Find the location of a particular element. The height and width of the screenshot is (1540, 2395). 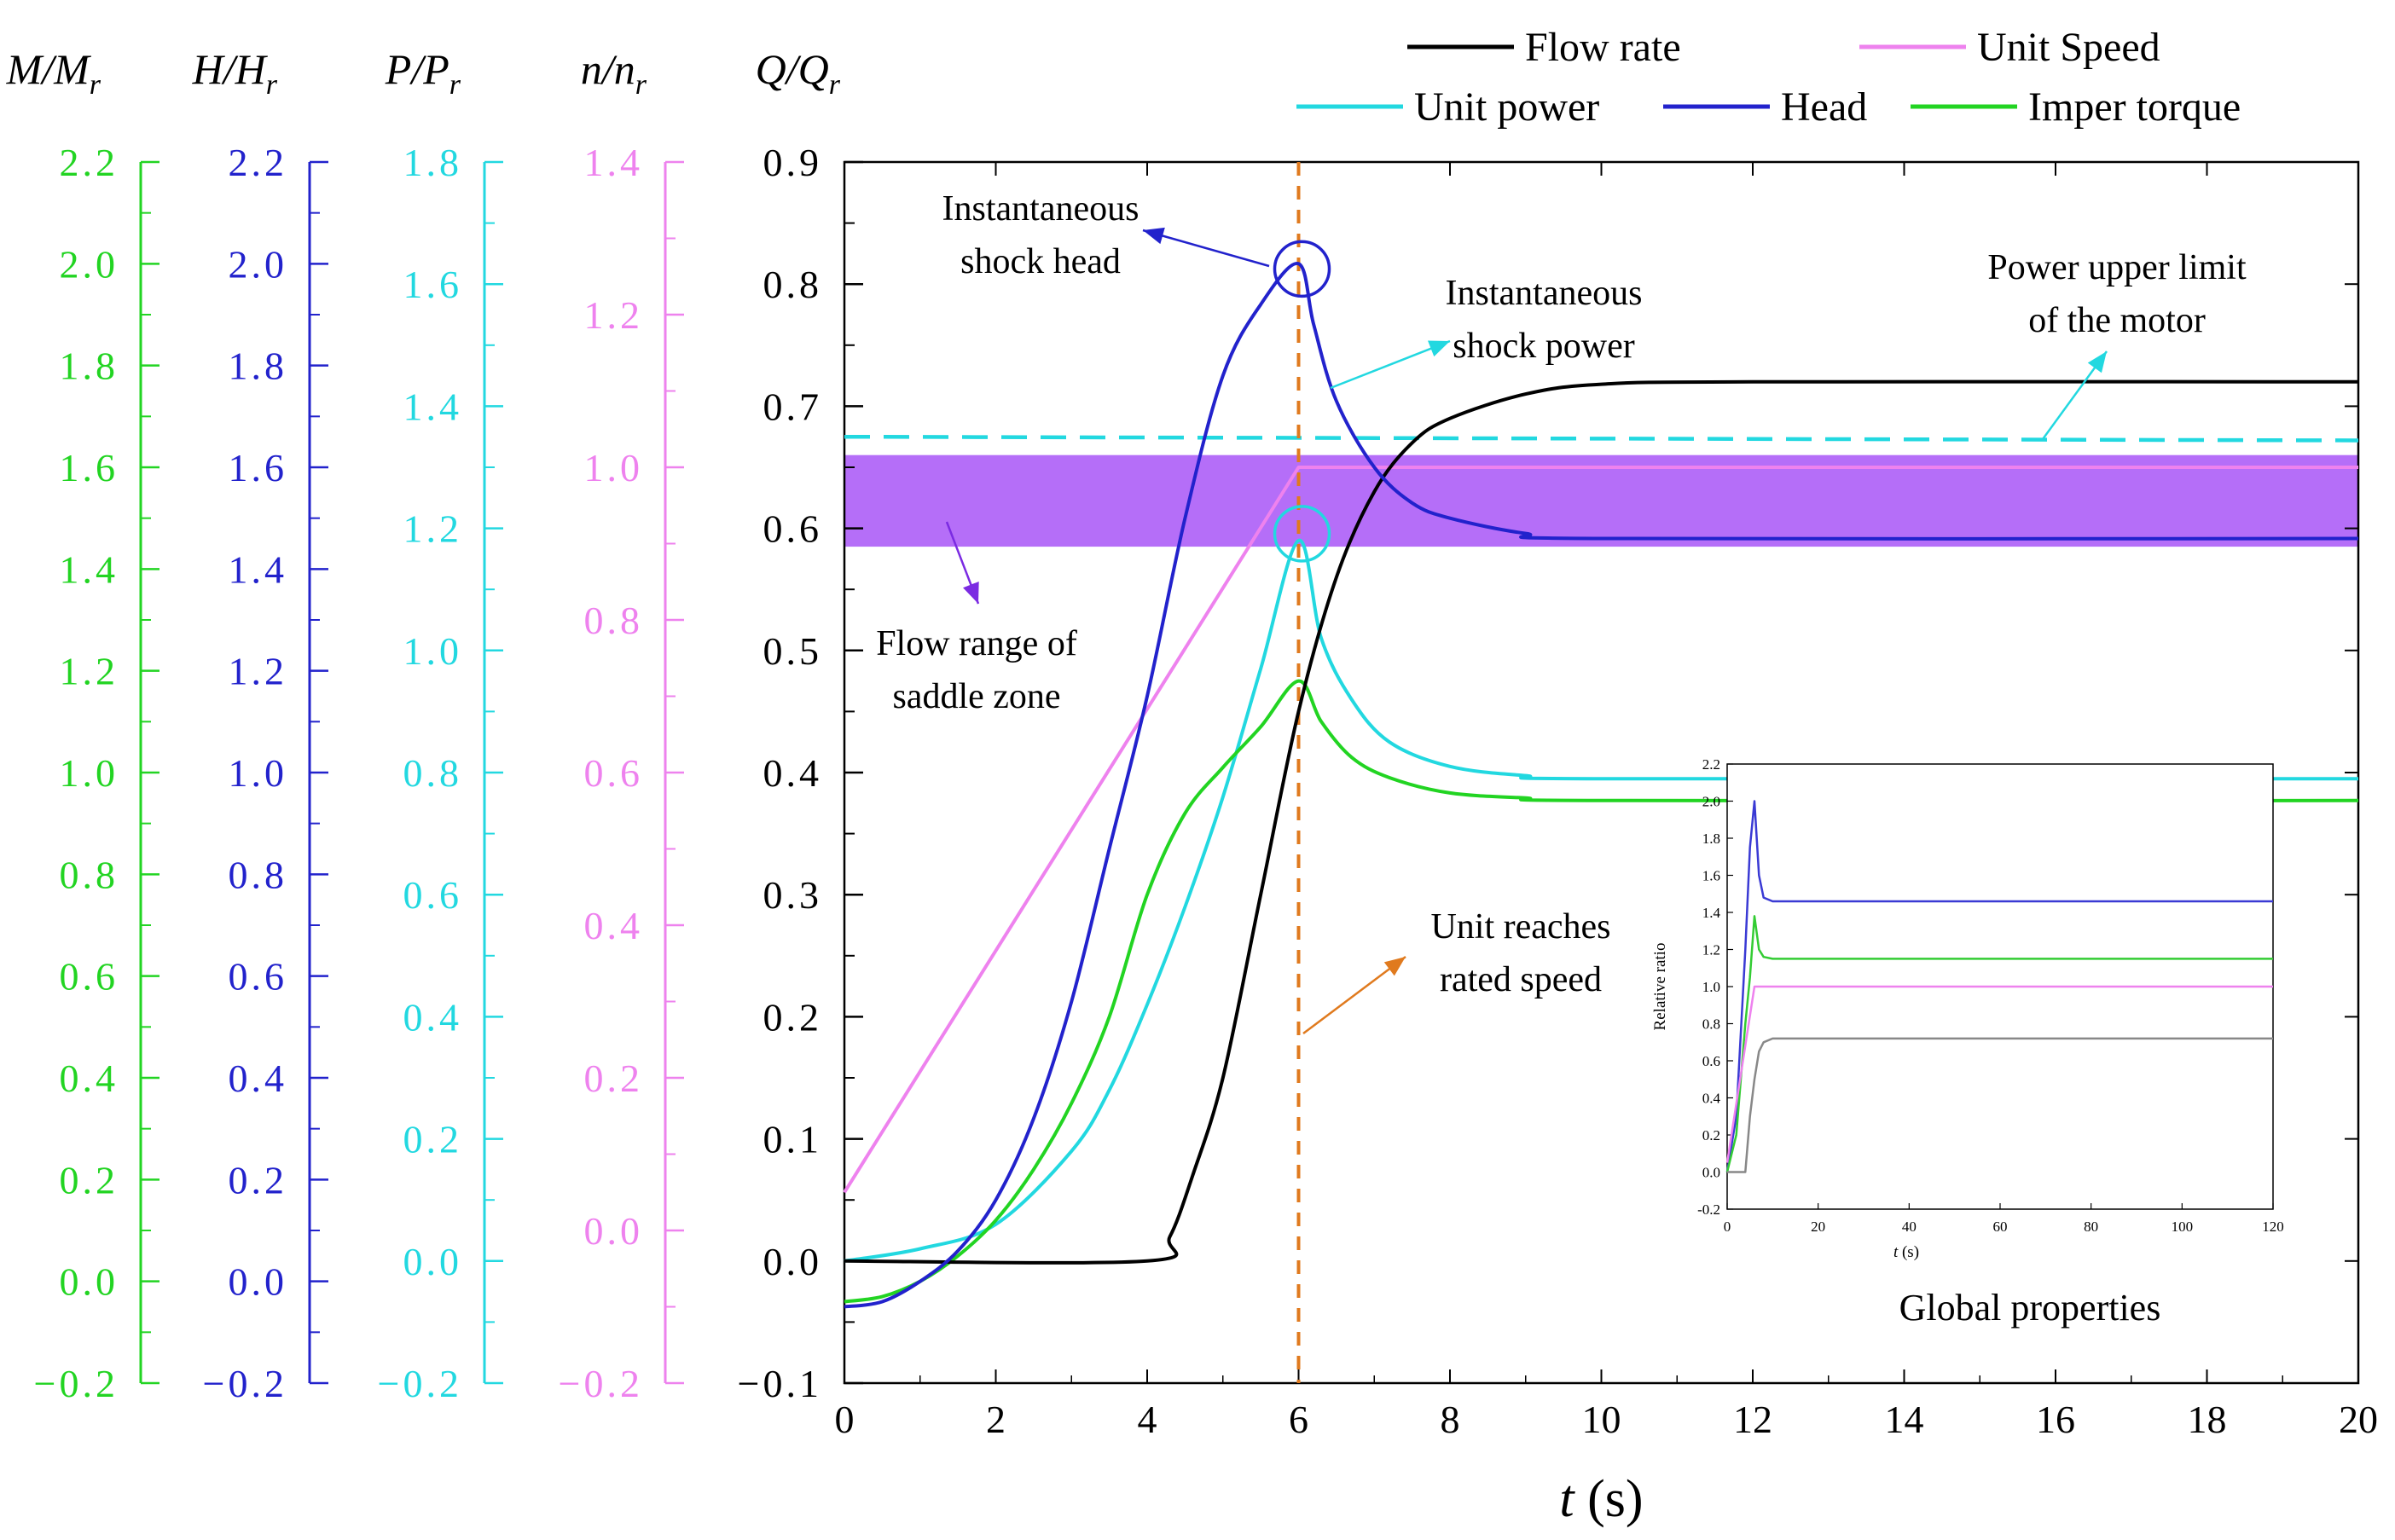

inset-series-head is located at coordinates (1999, 986).